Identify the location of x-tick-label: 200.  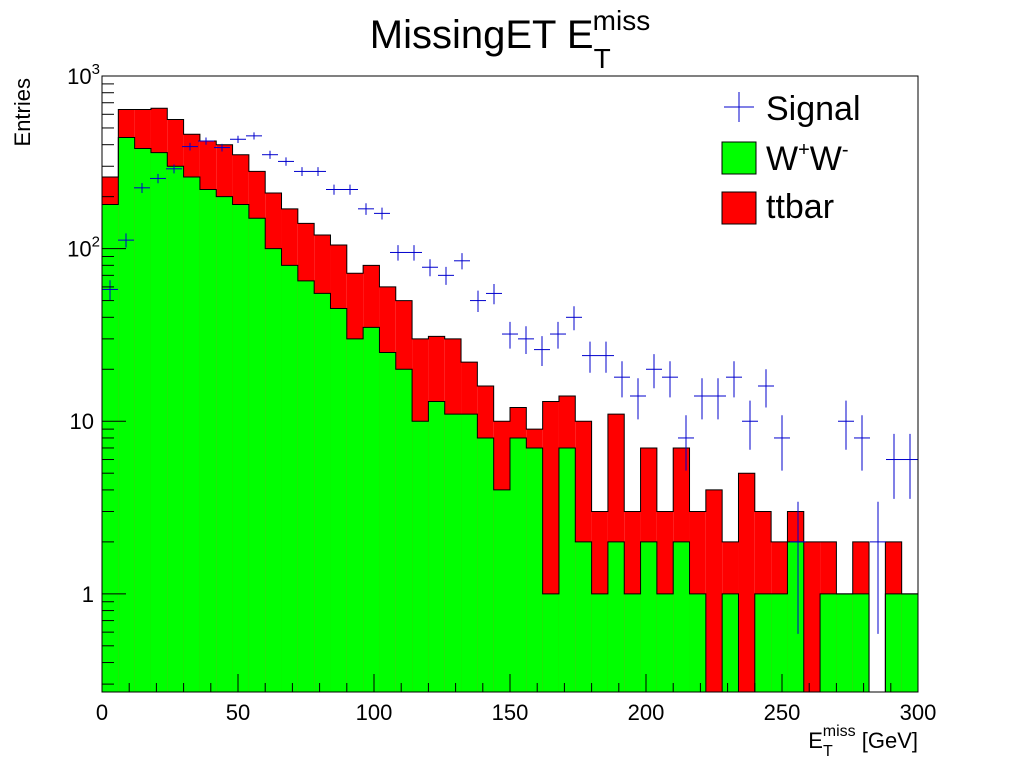
(646, 712).